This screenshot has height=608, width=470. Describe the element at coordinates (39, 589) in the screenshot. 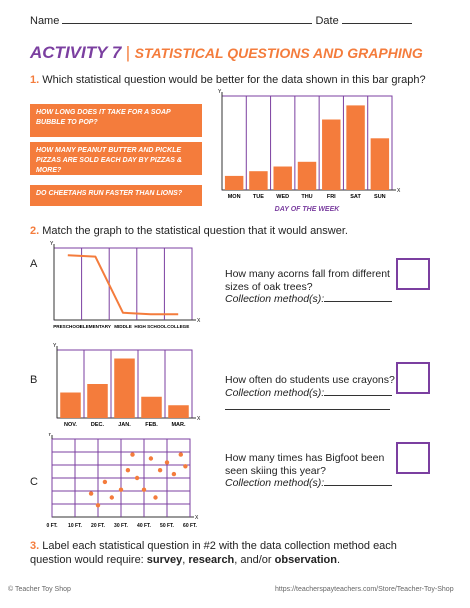

I see `copyright: © Teacher Toy Shop` at that location.